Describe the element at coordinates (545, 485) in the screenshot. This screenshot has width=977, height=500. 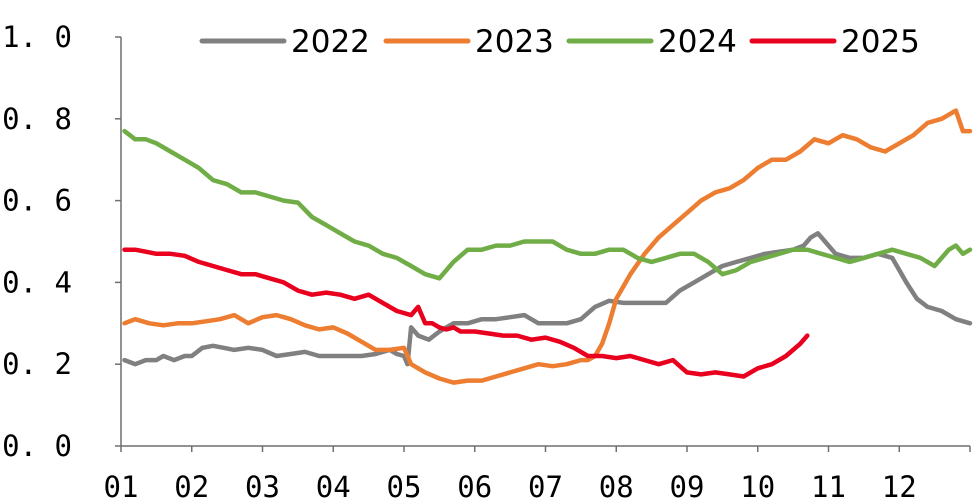
I see `x-tick-label: 07` at that location.